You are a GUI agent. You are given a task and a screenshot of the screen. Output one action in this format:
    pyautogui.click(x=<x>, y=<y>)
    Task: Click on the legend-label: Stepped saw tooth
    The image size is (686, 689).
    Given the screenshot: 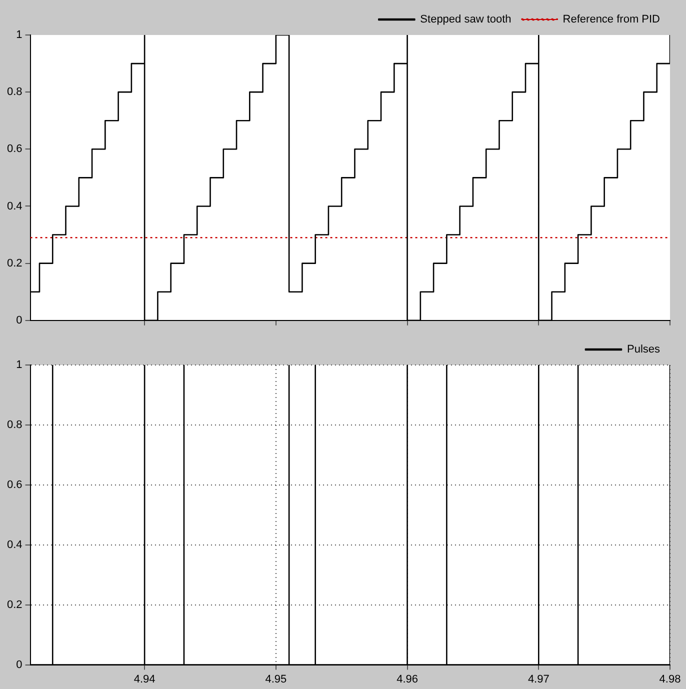 What is the action you would take?
    pyautogui.click(x=466, y=20)
    